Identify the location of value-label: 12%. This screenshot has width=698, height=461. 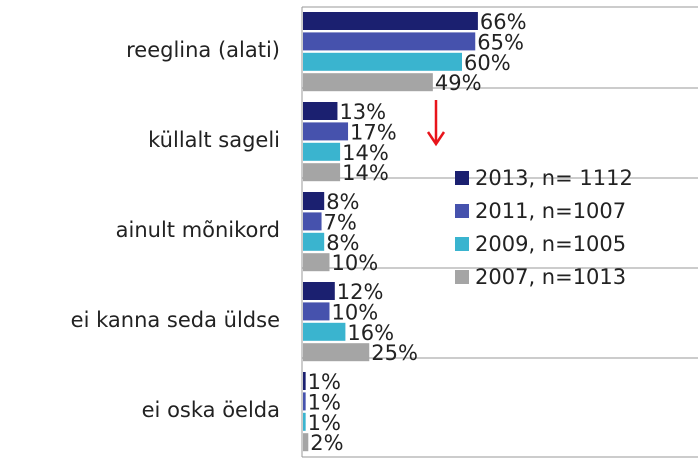
(360, 292).